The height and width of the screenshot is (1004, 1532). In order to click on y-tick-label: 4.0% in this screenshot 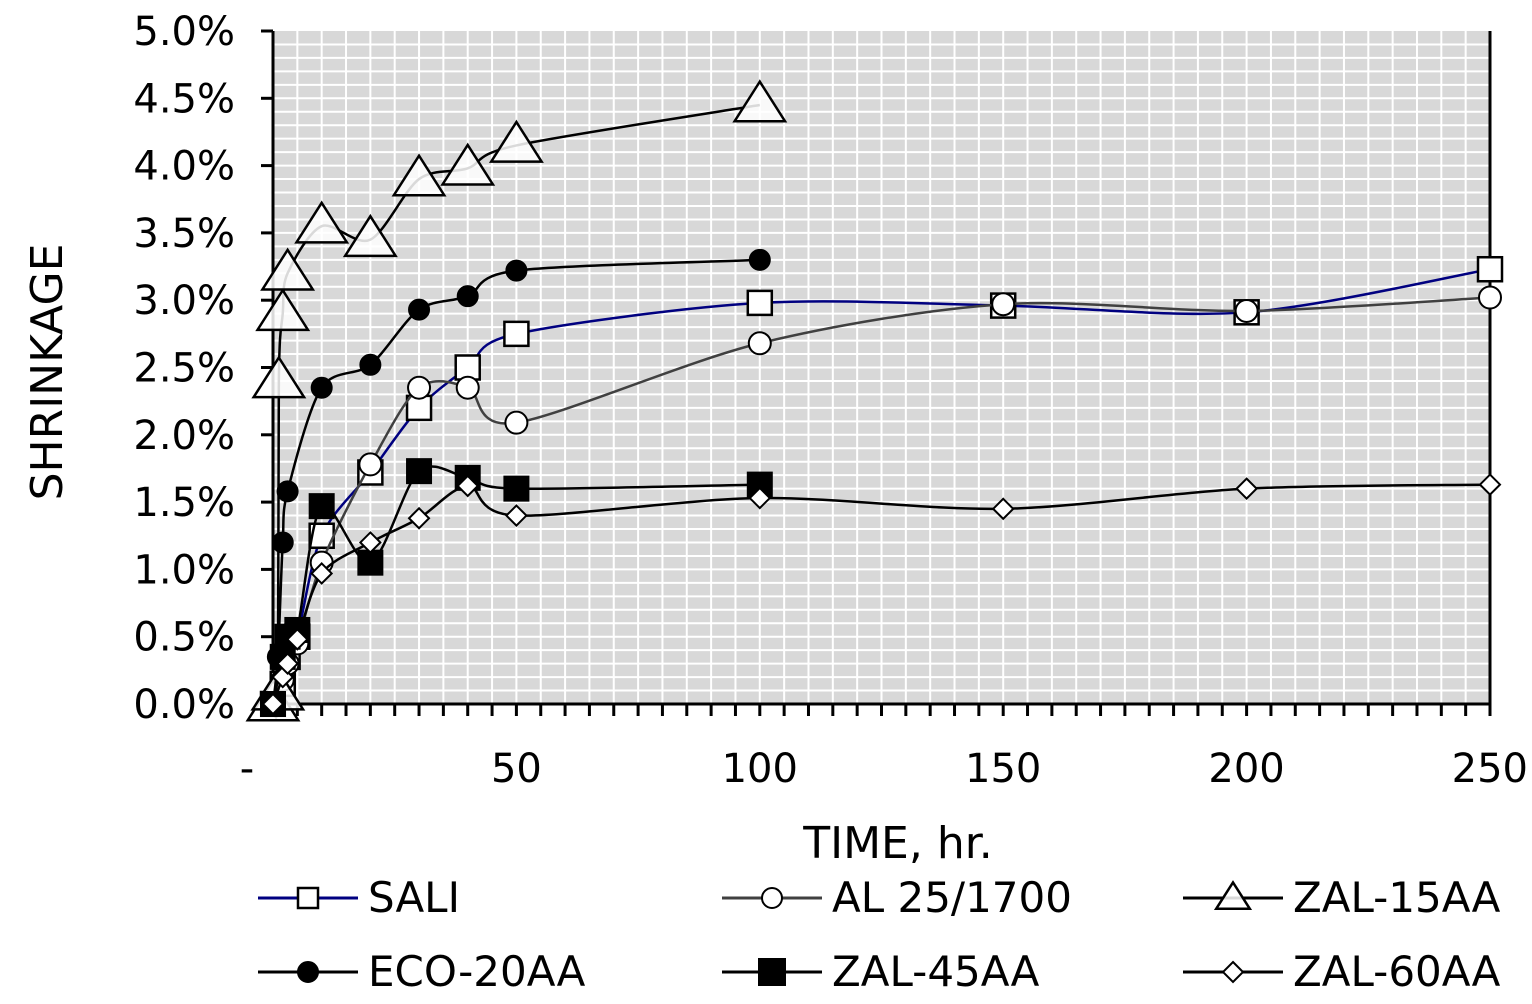, I will do `click(184, 167)`.